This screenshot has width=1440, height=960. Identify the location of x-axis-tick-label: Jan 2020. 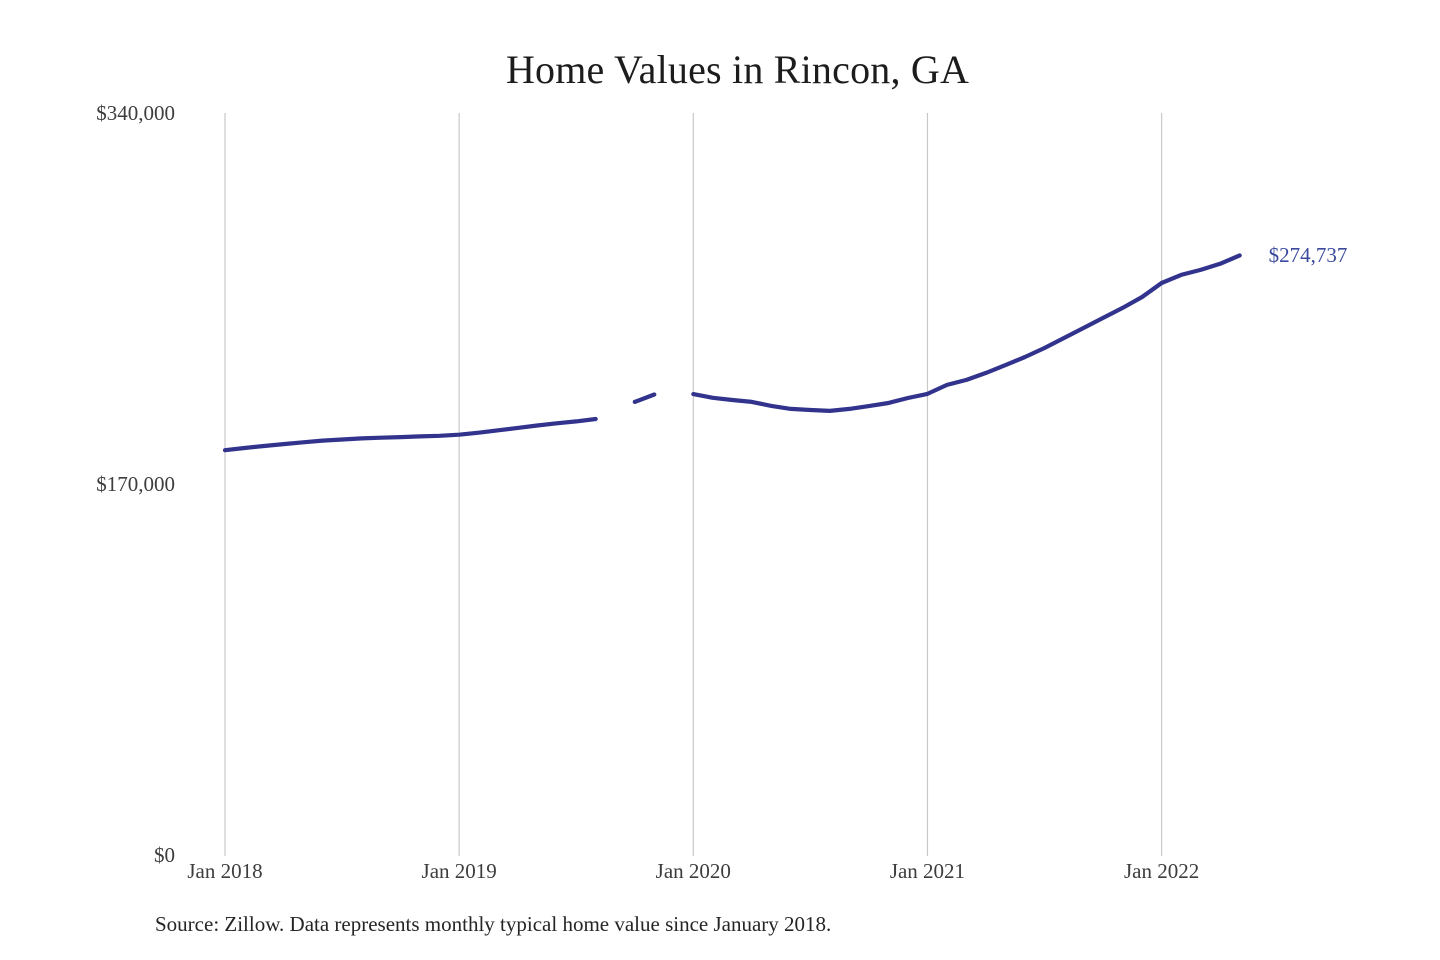
(693, 871).